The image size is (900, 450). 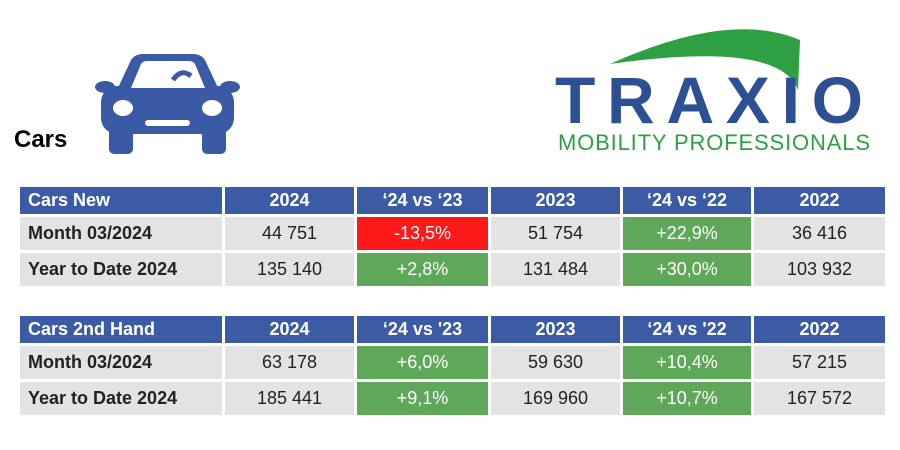 I want to click on cell: ‘24 vs '22, so click(x=687, y=329).